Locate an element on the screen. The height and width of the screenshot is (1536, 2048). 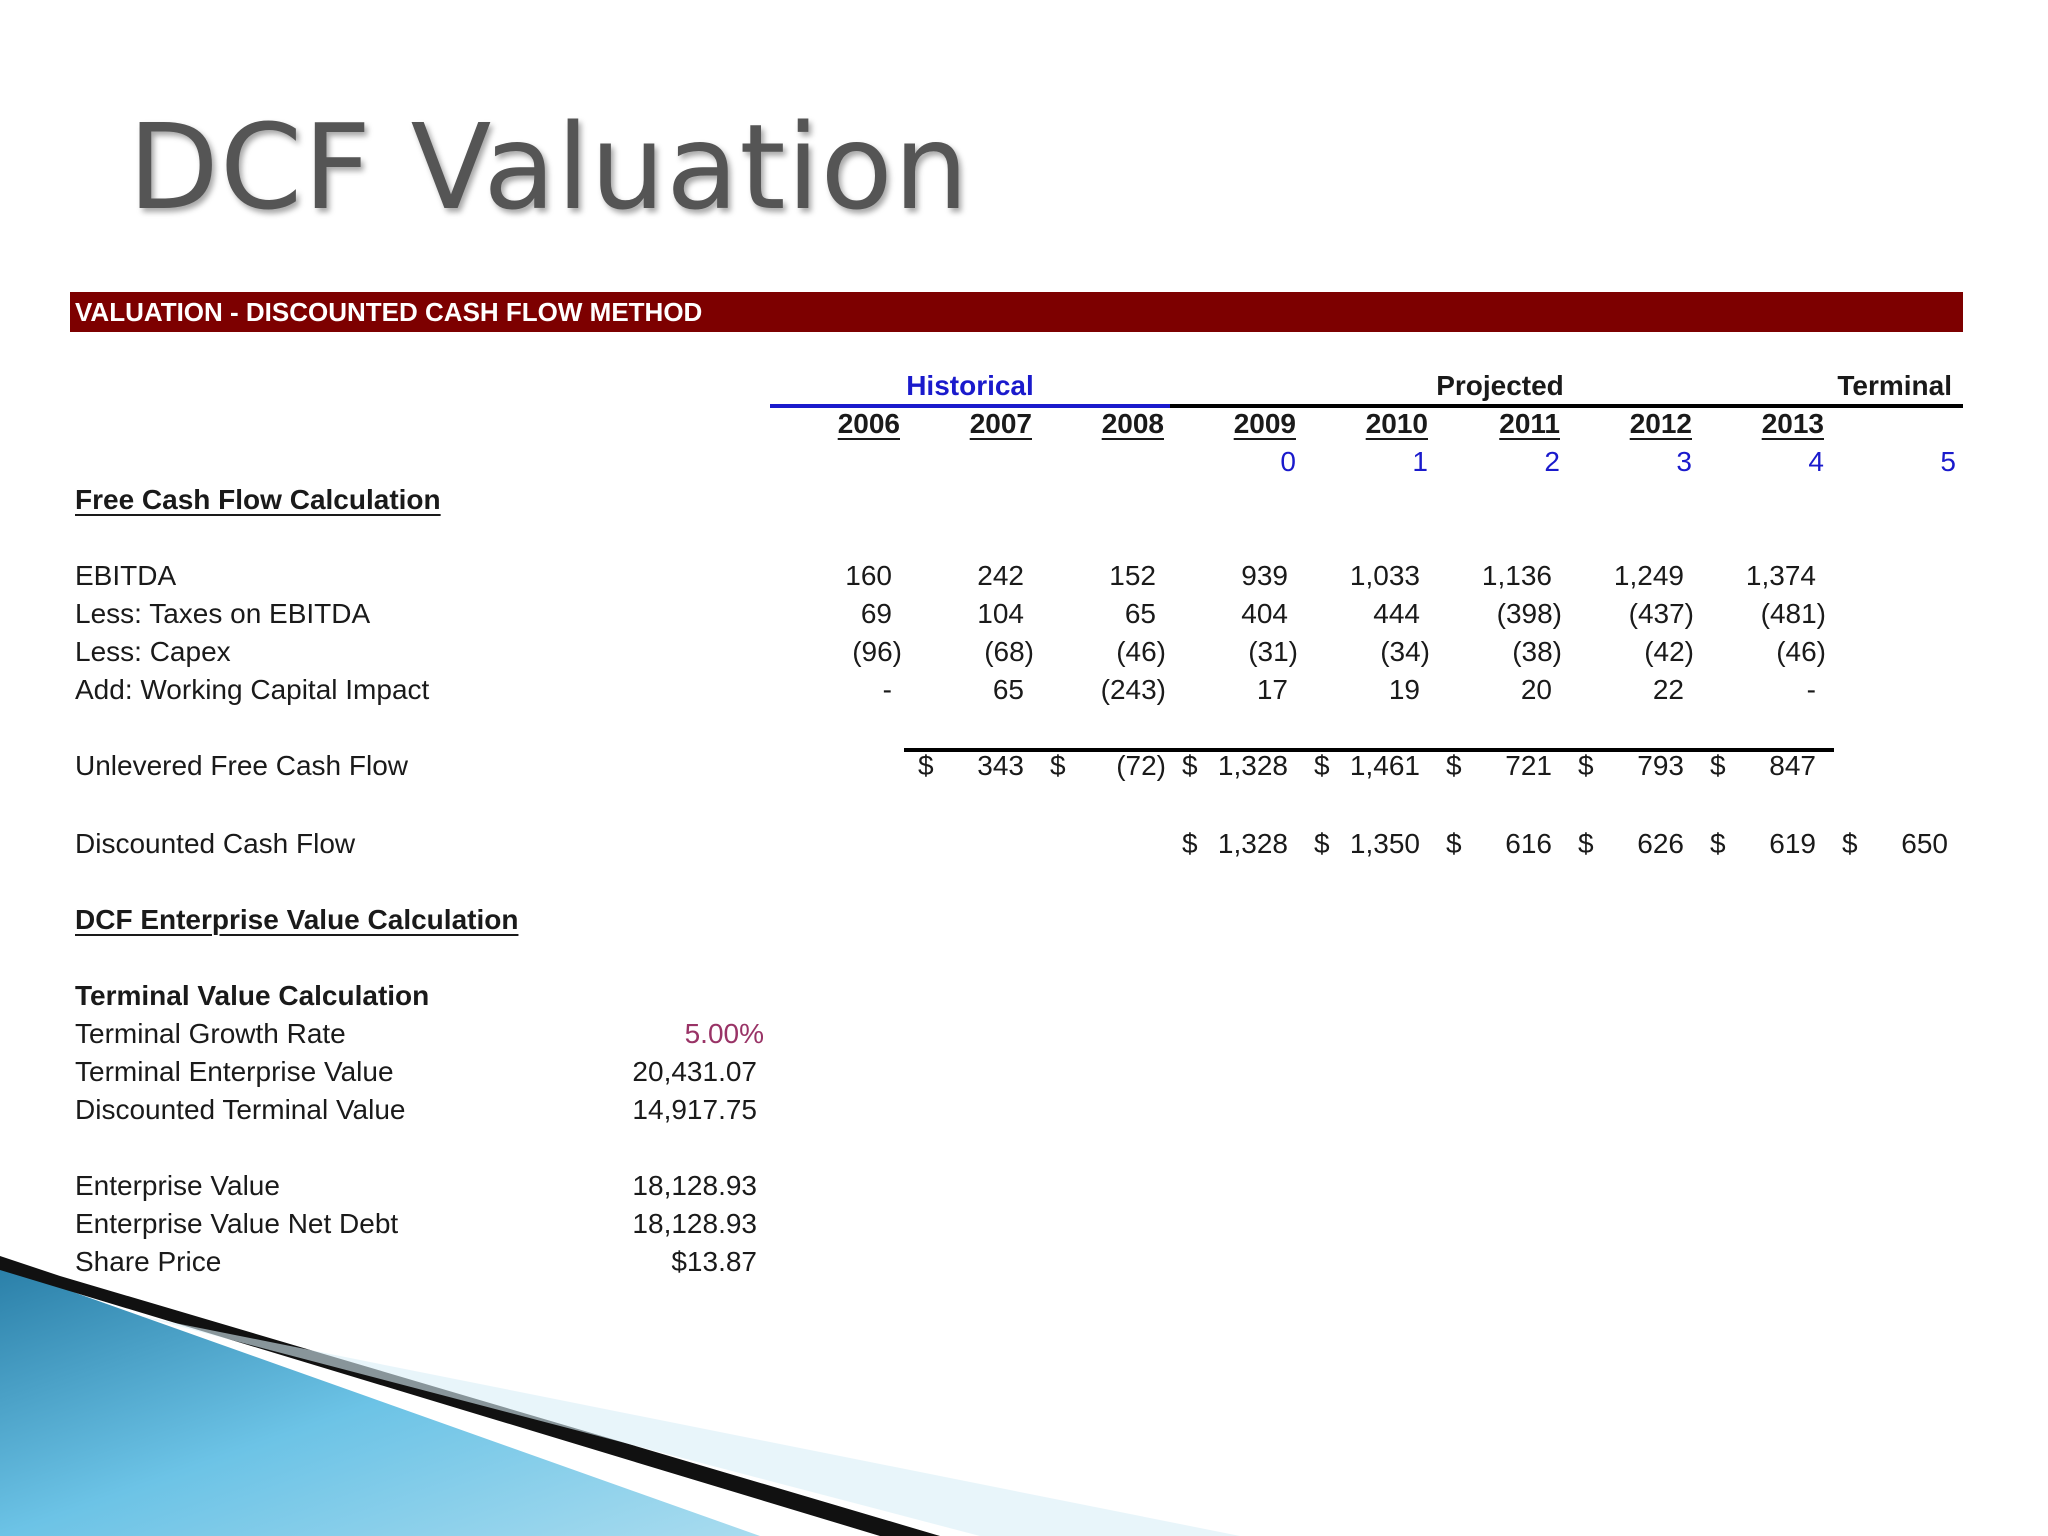
cell: 404 is located at coordinates (1264, 613).